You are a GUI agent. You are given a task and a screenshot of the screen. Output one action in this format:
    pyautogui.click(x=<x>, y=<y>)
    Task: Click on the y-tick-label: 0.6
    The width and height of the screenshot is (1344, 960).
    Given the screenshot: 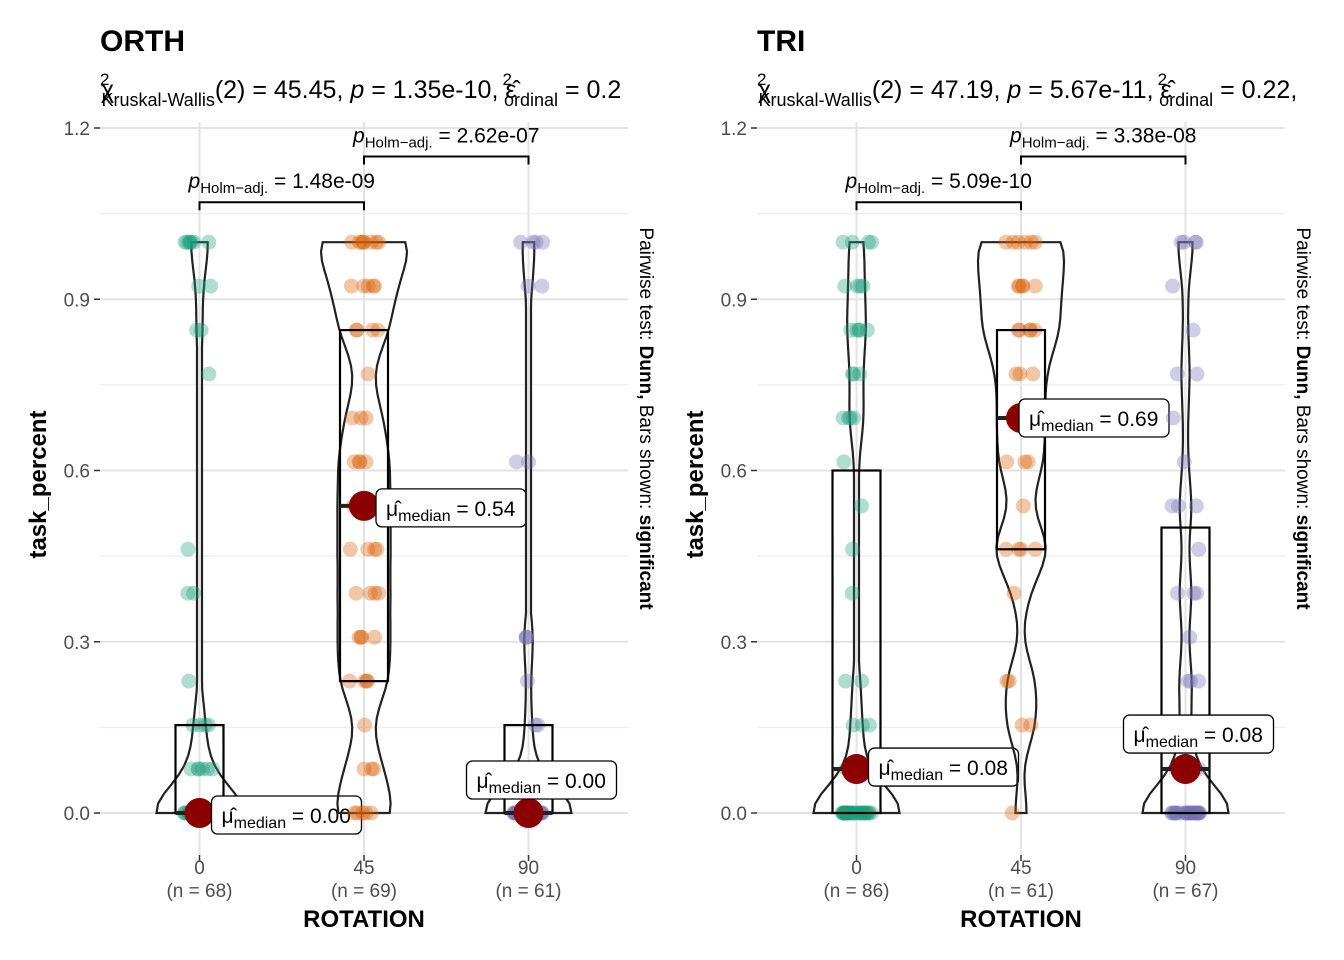 What is the action you would take?
    pyautogui.click(x=77, y=472)
    